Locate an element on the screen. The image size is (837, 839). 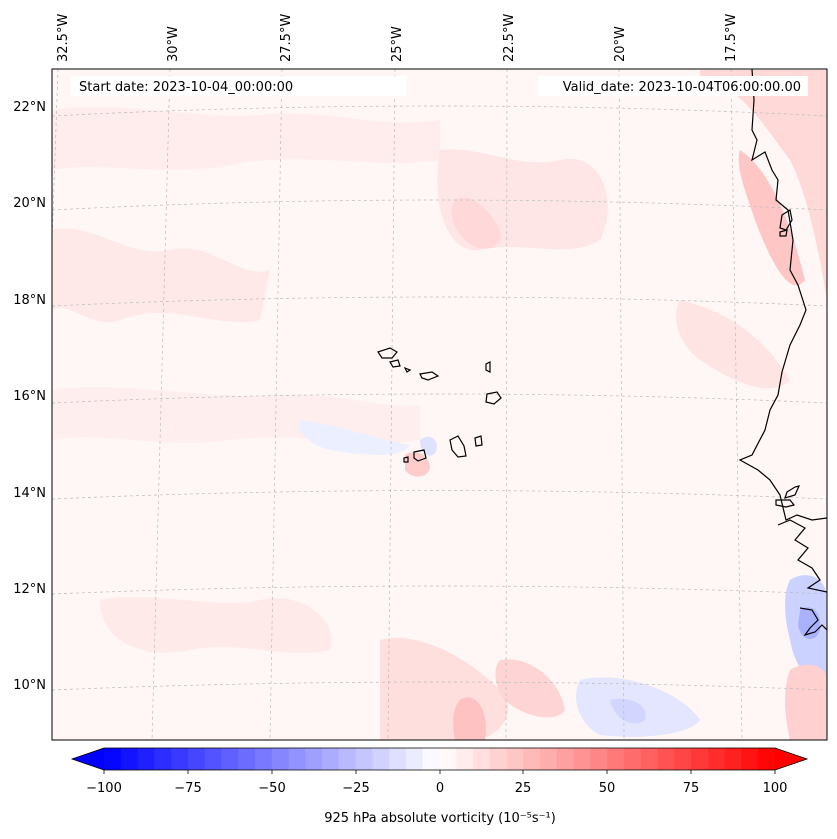
island-brava is located at coordinates (406, 459).